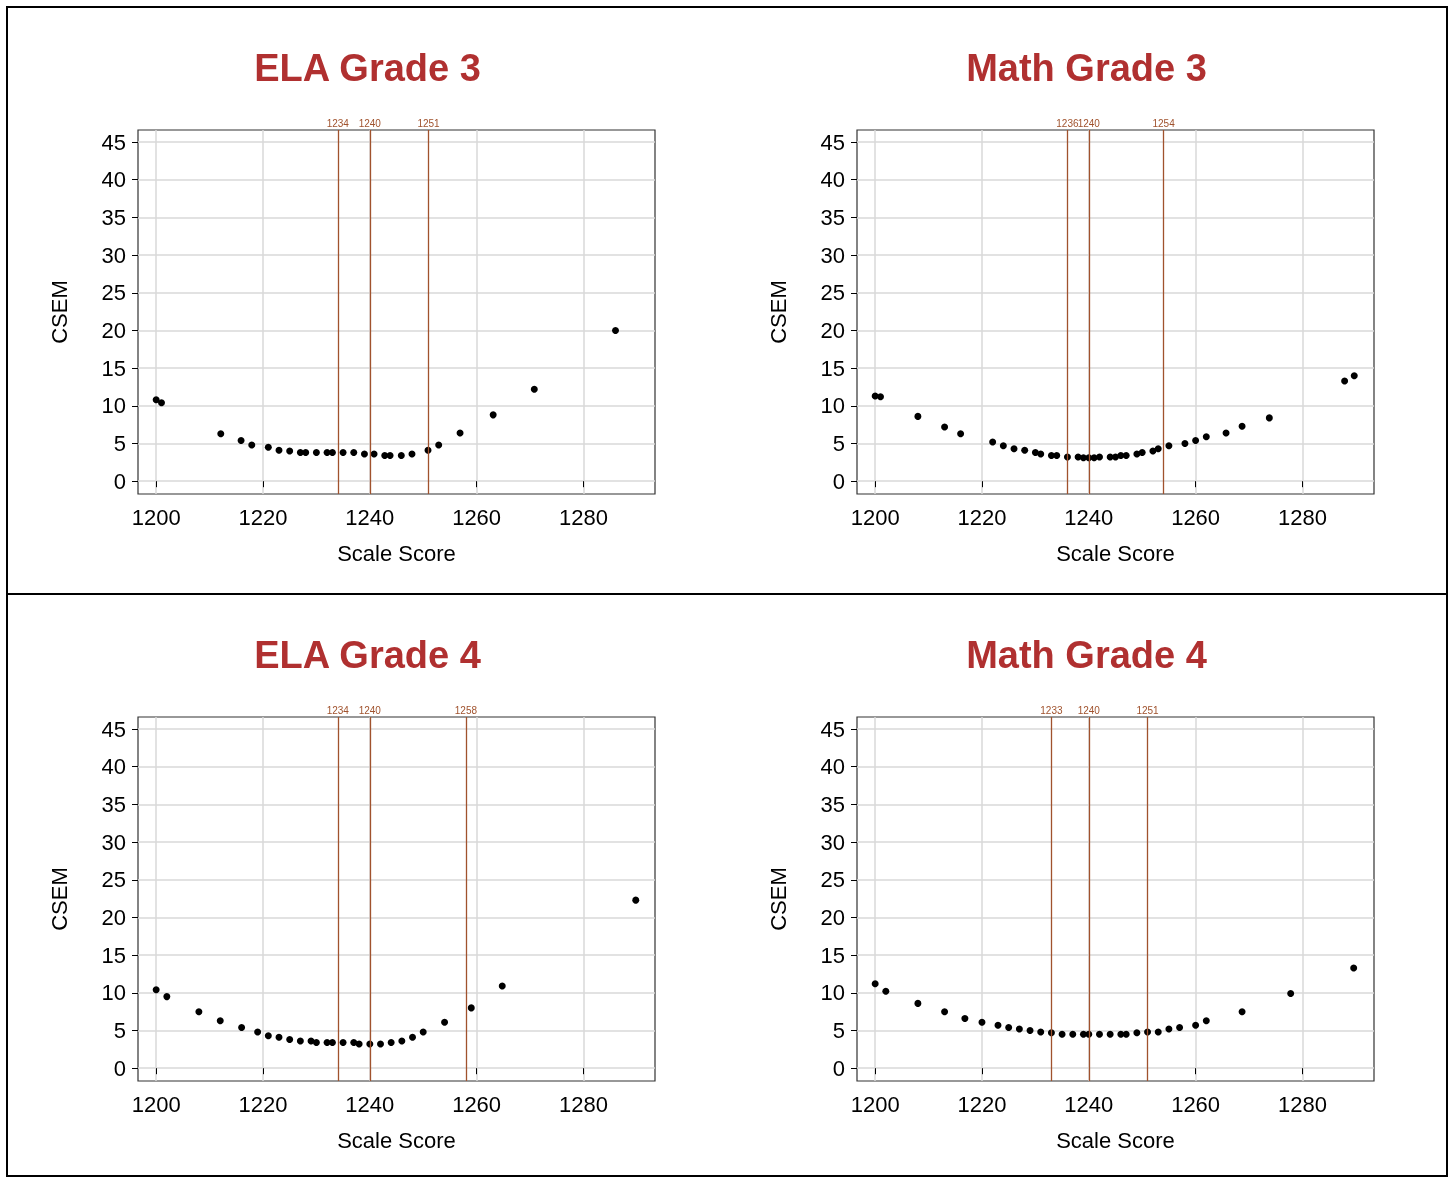  I want to click on chart-title: ELA Grade 4, so click(367, 655).